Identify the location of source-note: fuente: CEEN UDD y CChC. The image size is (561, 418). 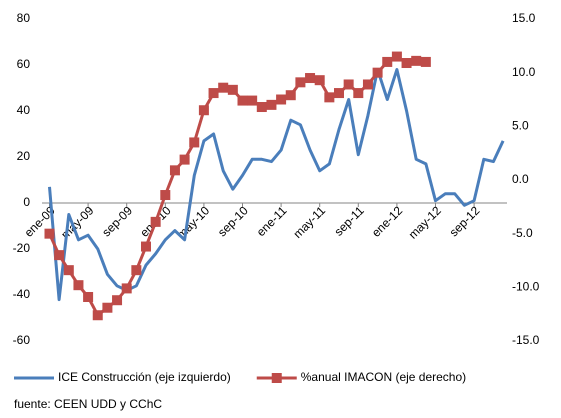
(88, 404).